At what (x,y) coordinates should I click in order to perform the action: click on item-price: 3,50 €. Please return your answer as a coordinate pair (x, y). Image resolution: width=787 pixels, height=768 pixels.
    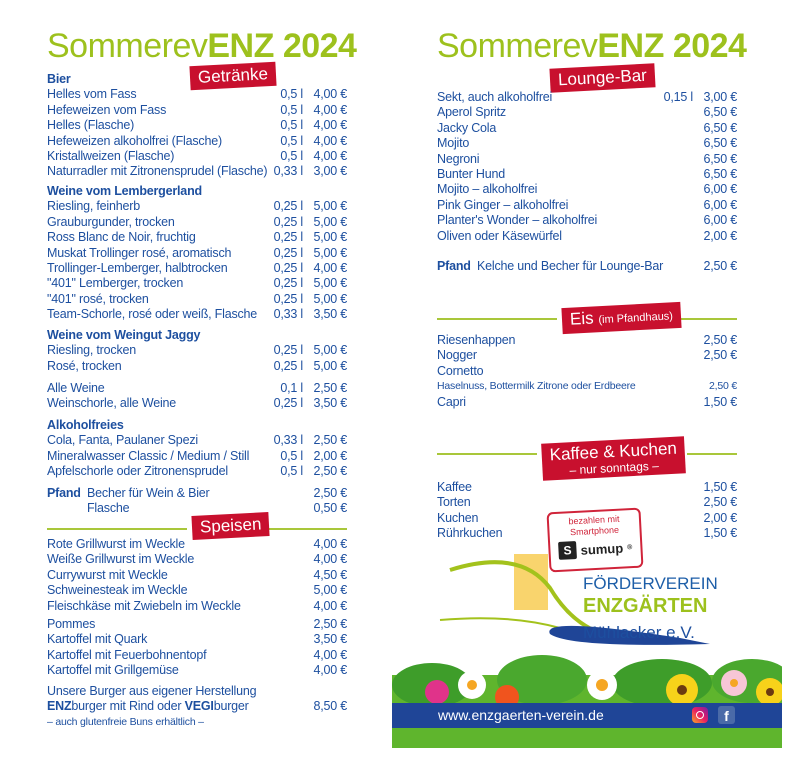
    Looking at the image, I should click on (330, 639).